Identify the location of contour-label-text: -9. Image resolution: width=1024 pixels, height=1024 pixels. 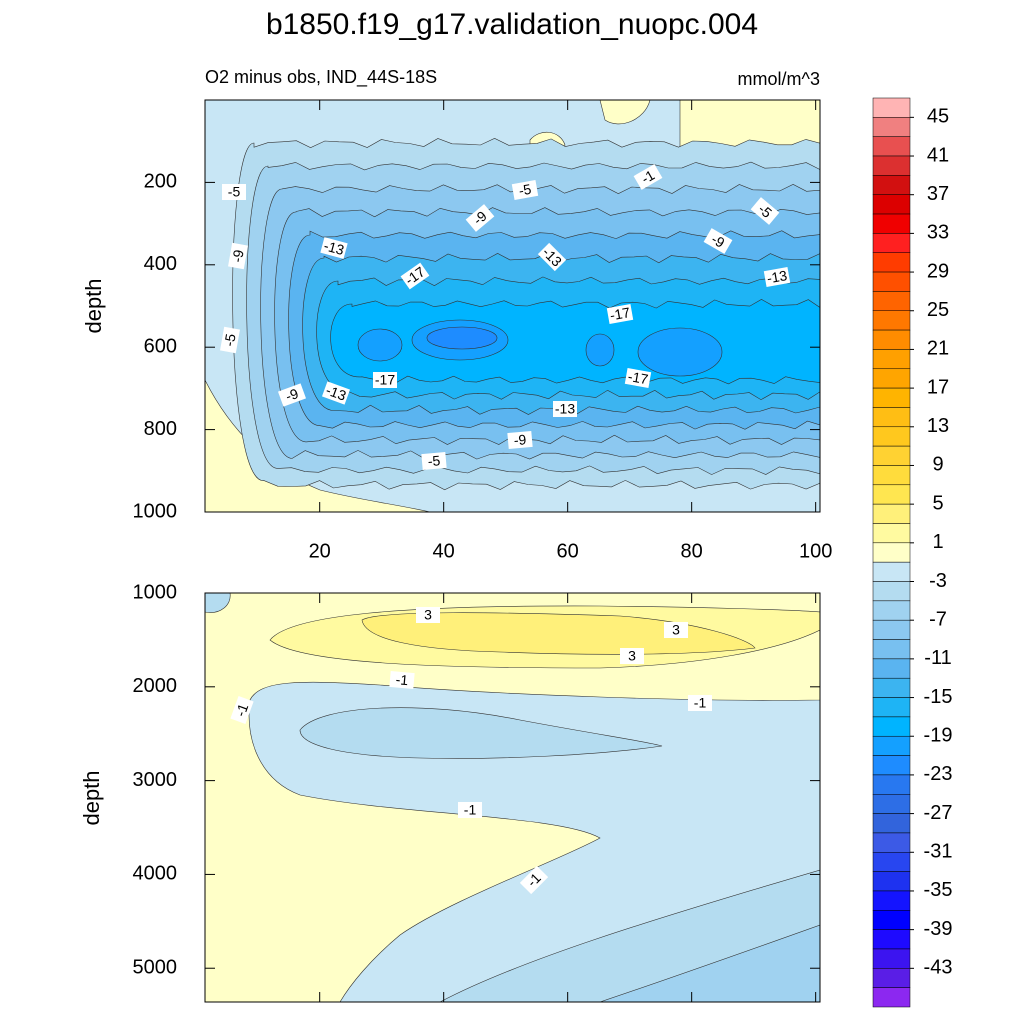
(520, 439).